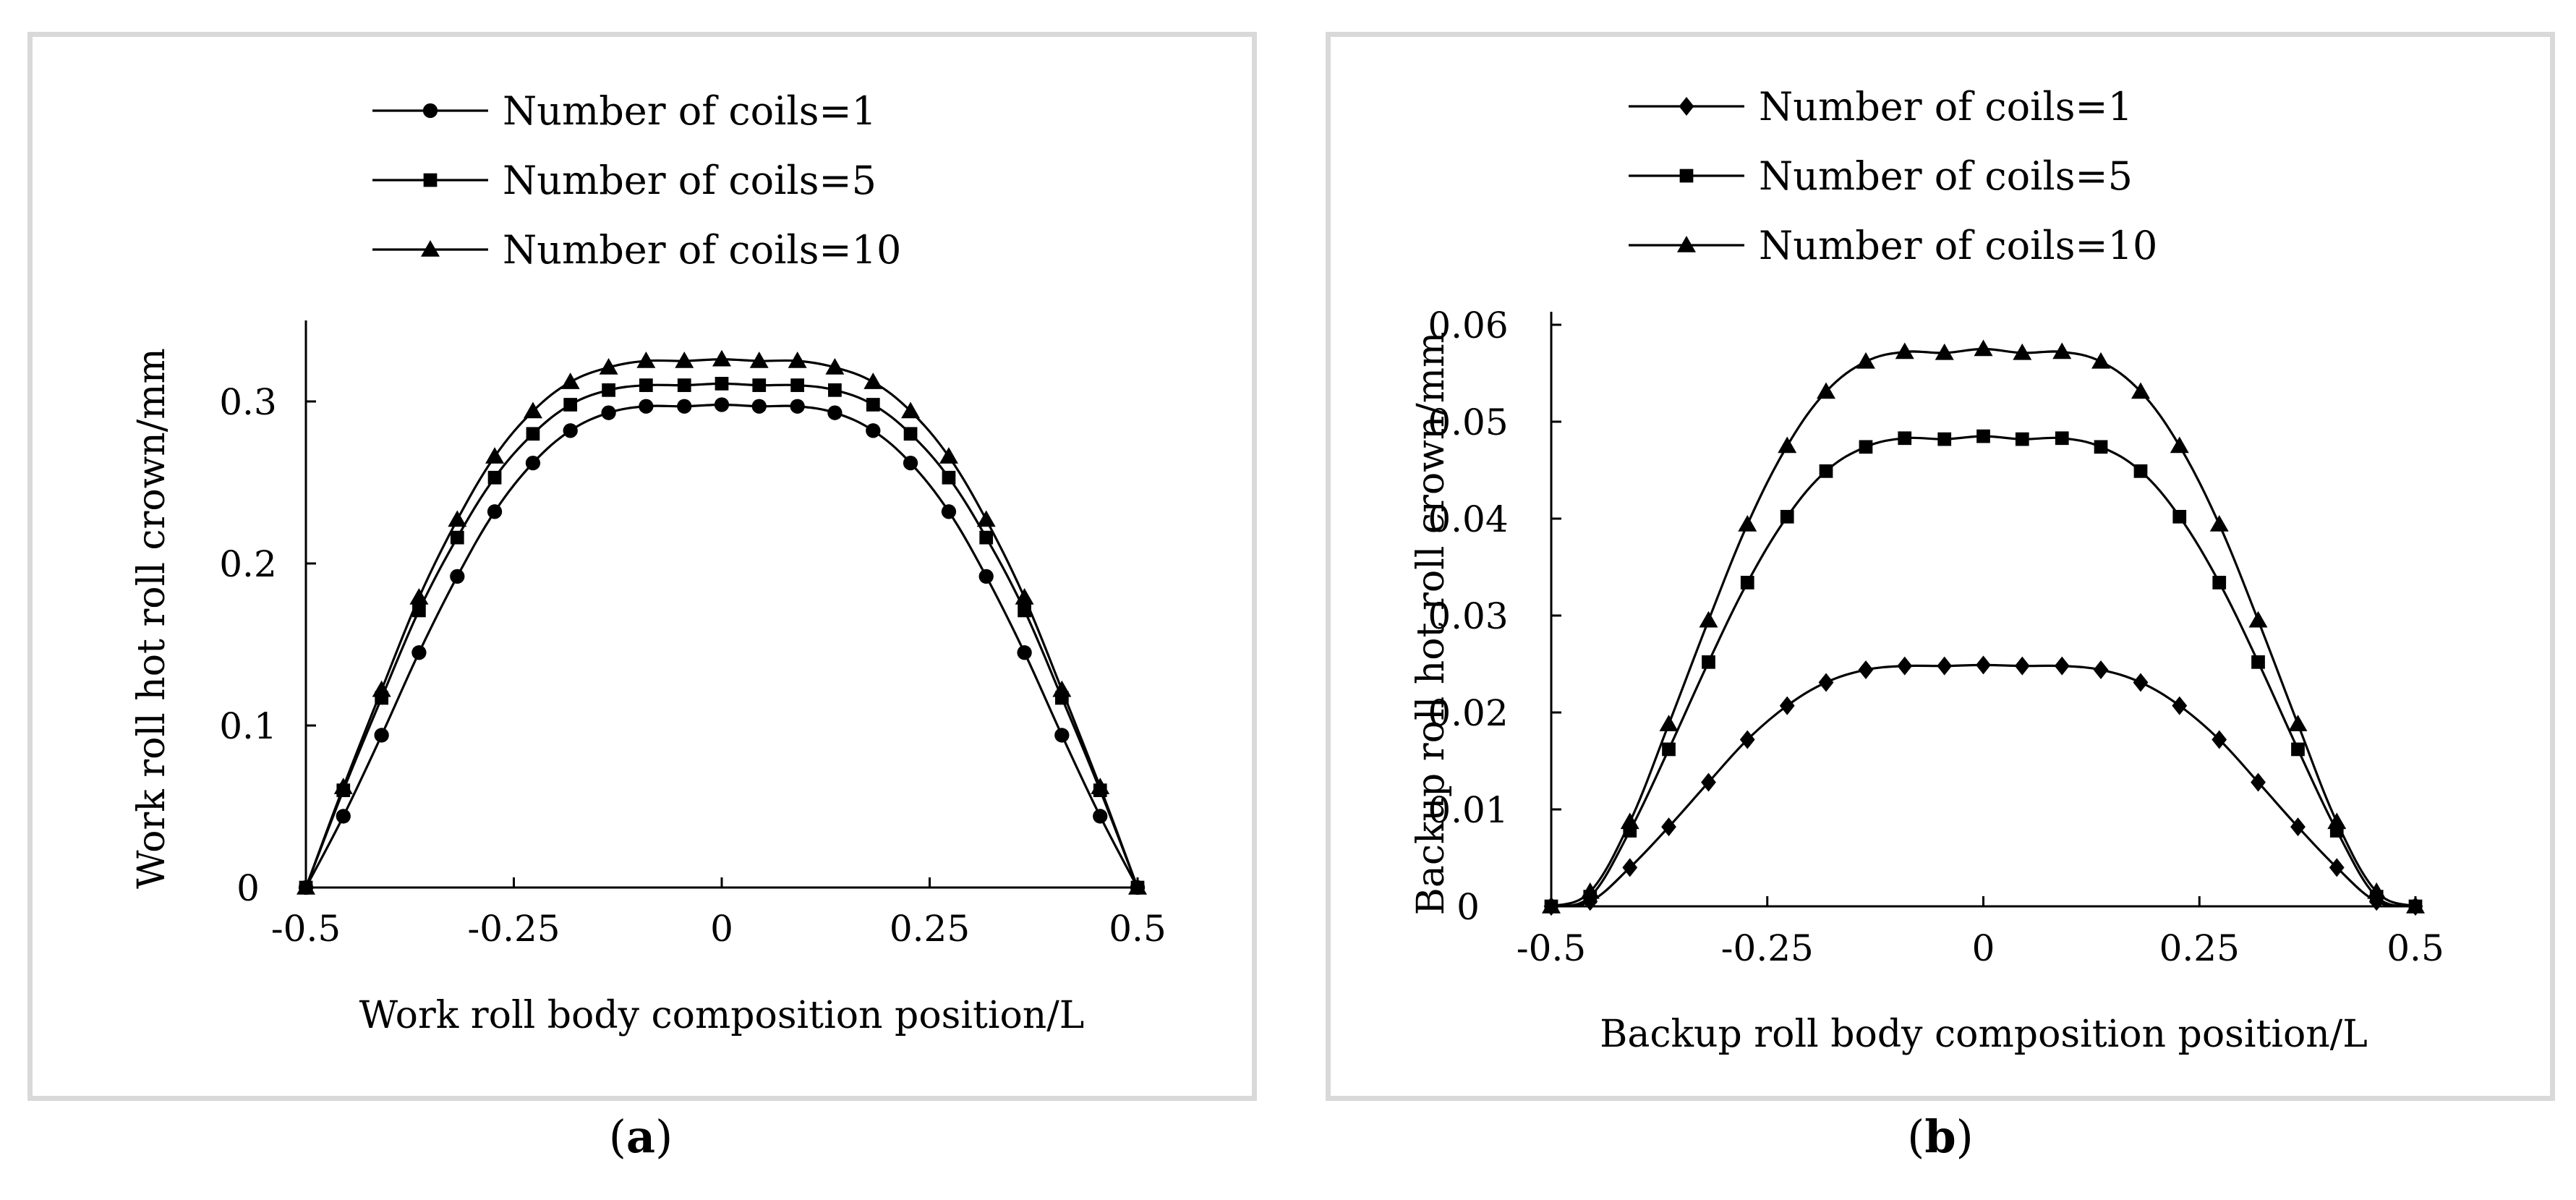 This screenshot has height=1200, width=2576. I want to click on x-tick-label: -0.25, so click(1767, 948).